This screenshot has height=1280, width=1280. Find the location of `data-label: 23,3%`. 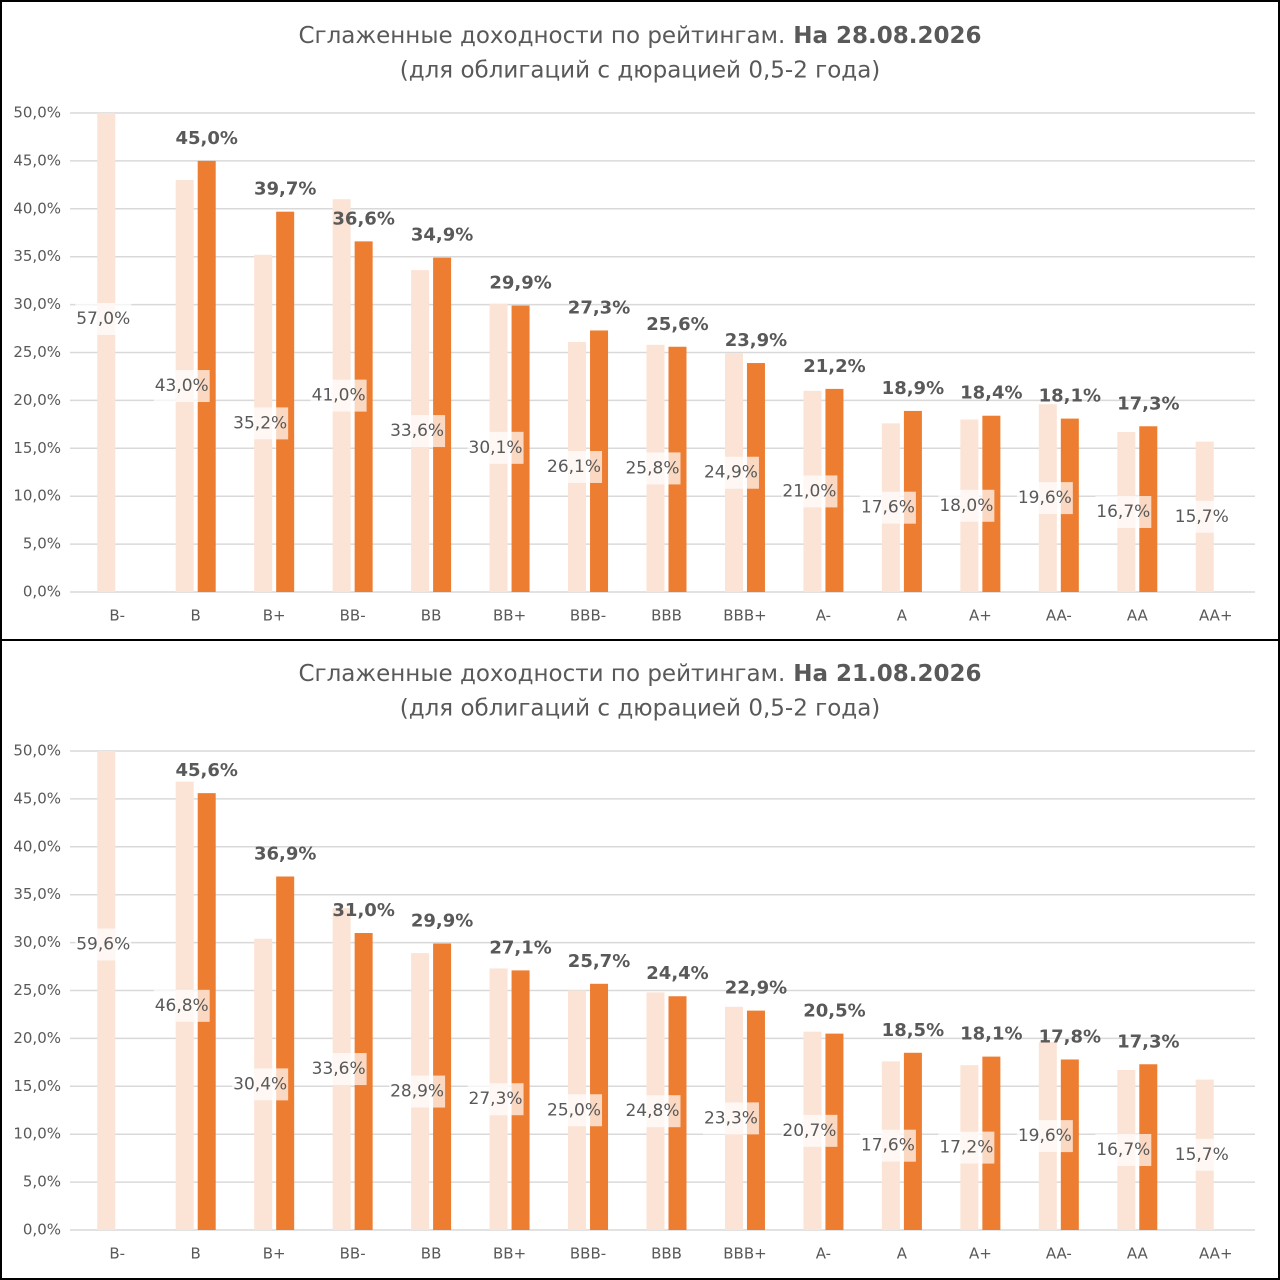

data-label: 23,3% is located at coordinates (731, 1118).